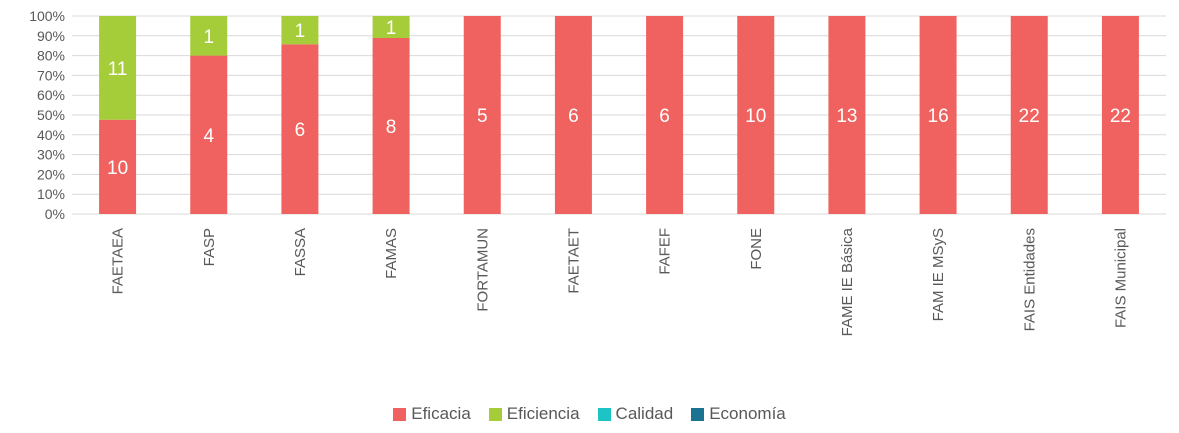 This screenshot has height=433, width=1179. Describe the element at coordinates (1029, 279) in the screenshot. I see `category-label: FAIS Entidades` at that location.